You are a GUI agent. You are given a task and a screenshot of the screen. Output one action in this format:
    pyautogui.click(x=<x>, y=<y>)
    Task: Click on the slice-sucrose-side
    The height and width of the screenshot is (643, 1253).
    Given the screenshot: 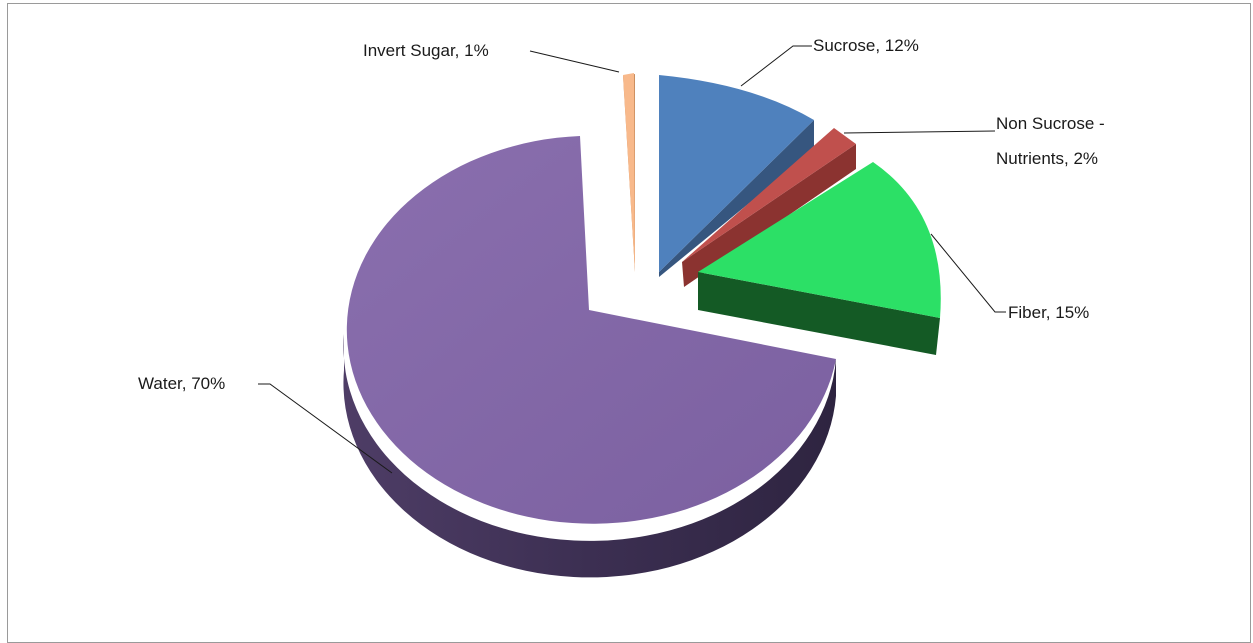 What is the action you would take?
    pyautogui.click(x=736, y=198)
    